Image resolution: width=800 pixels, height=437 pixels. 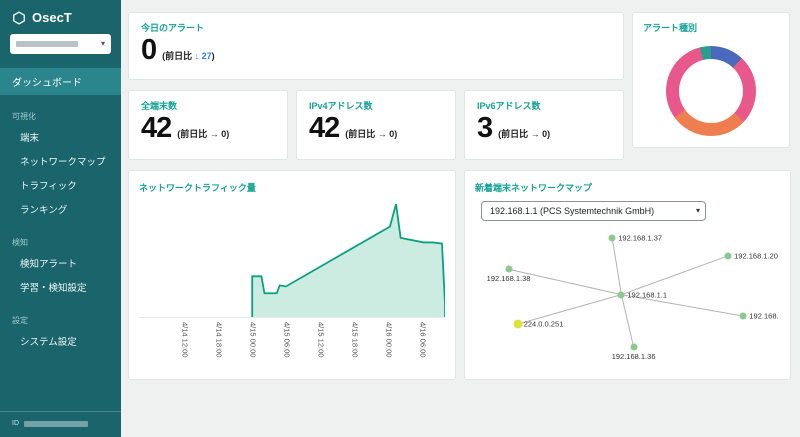 I want to click on total-devices-delta: (前日比 → 0), so click(x=203, y=134).